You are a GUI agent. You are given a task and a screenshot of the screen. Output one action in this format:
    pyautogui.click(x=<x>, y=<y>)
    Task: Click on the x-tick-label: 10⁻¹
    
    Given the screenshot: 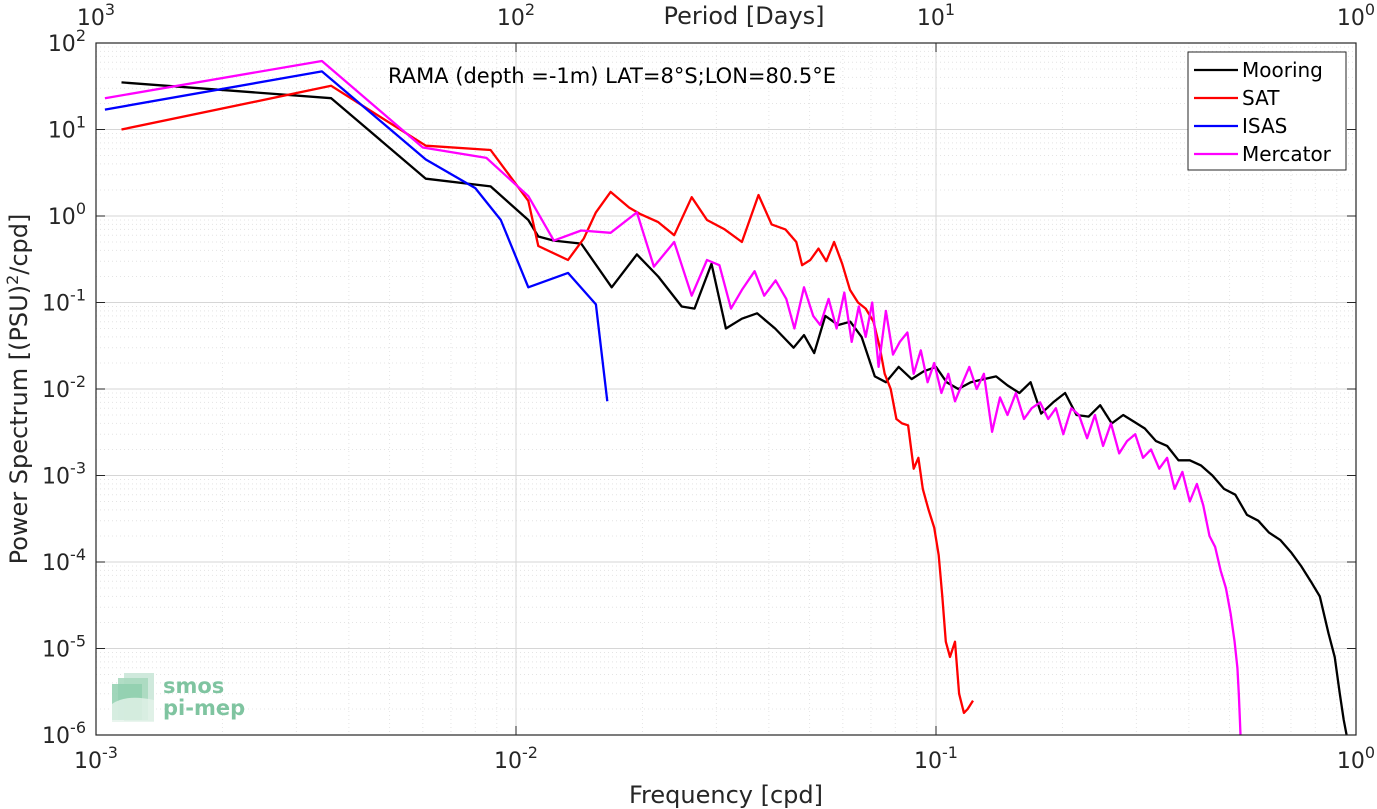 What is the action you would take?
    pyautogui.click(x=936, y=758)
    